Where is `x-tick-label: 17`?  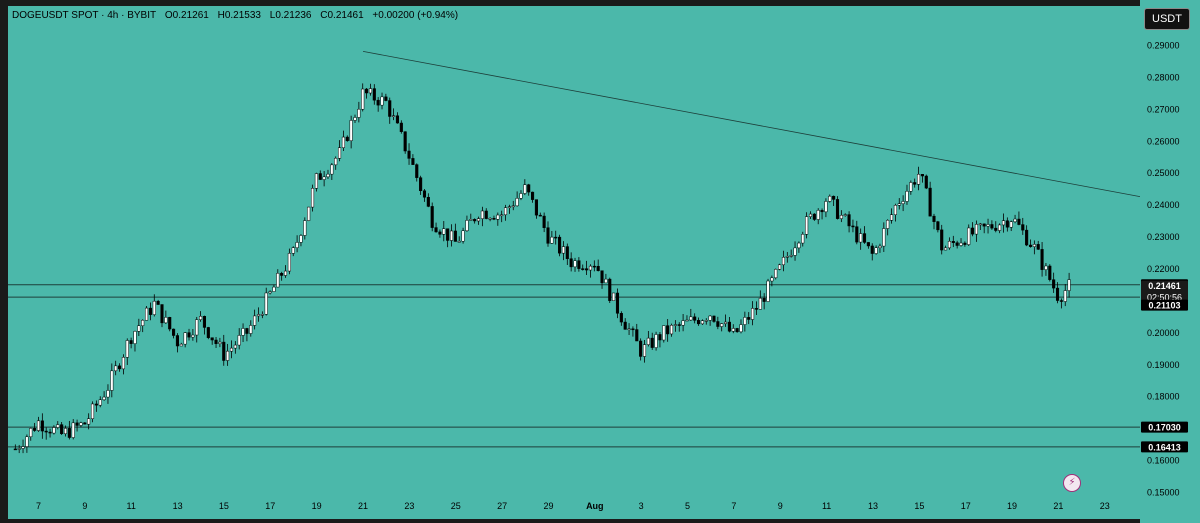 x-tick-label: 17 is located at coordinates (270, 506).